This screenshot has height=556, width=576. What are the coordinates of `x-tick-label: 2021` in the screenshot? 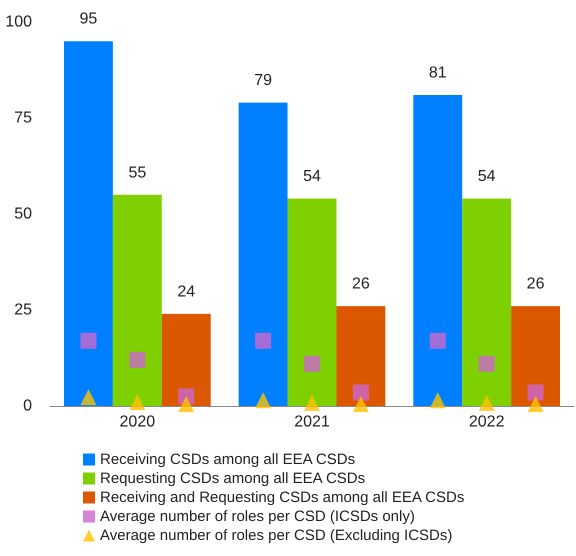 It's located at (312, 422).